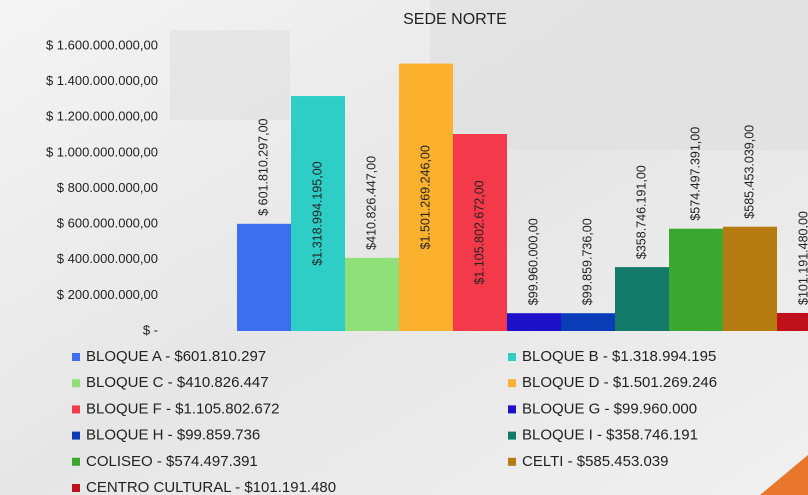 Image resolution: width=808 pixels, height=495 pixels. I want to click on value-label: $101.191.480,00, so click(802, 258).